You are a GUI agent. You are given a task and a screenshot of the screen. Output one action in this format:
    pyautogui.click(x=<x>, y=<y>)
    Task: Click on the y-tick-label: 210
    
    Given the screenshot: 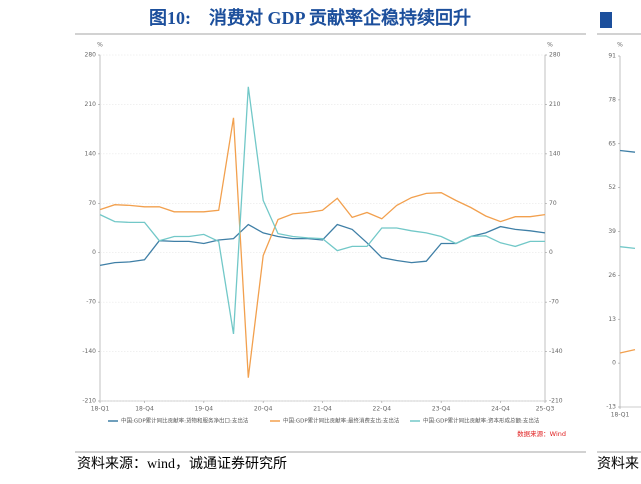 What is the action you would take?
    pyautogui.click(x=91, y=104)
    